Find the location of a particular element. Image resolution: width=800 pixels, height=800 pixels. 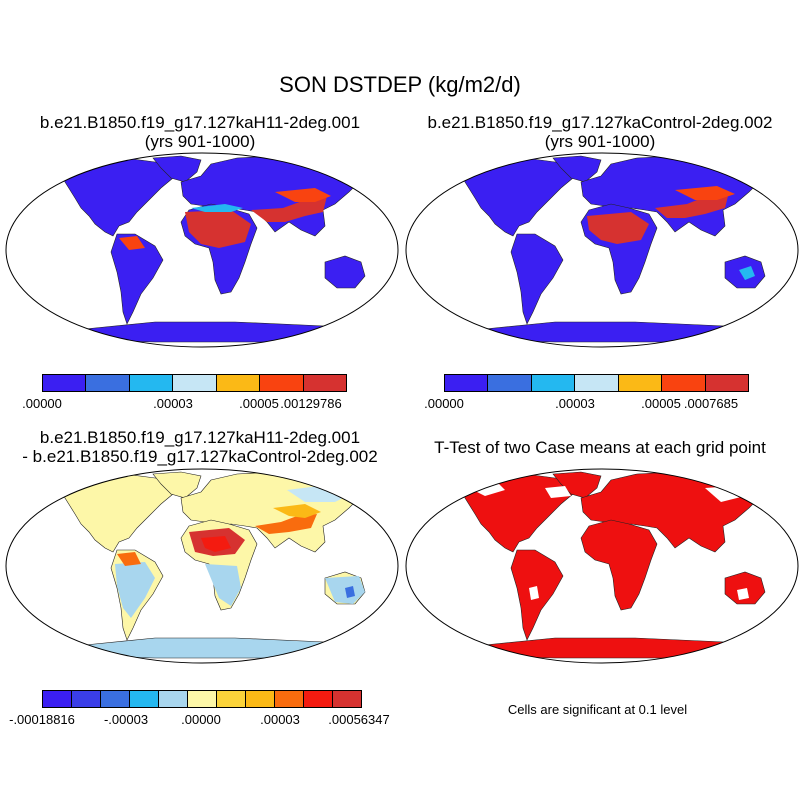

panel1-map is located at coordinates (202, 250).